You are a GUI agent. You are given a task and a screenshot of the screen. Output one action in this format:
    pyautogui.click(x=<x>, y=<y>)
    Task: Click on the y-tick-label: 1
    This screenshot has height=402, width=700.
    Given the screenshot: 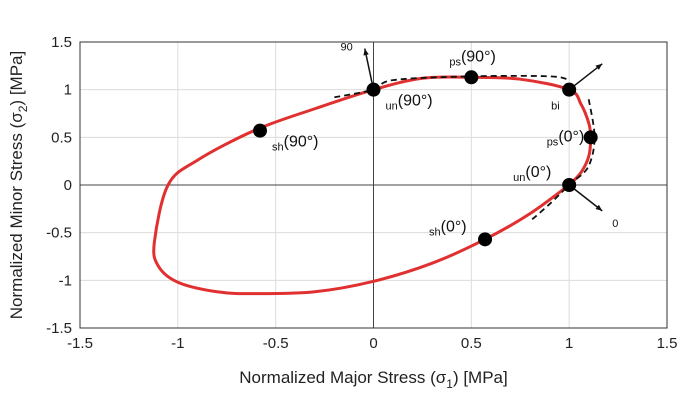 What is the action you would take?
    pyautogui.click(x=68, y=90)
    